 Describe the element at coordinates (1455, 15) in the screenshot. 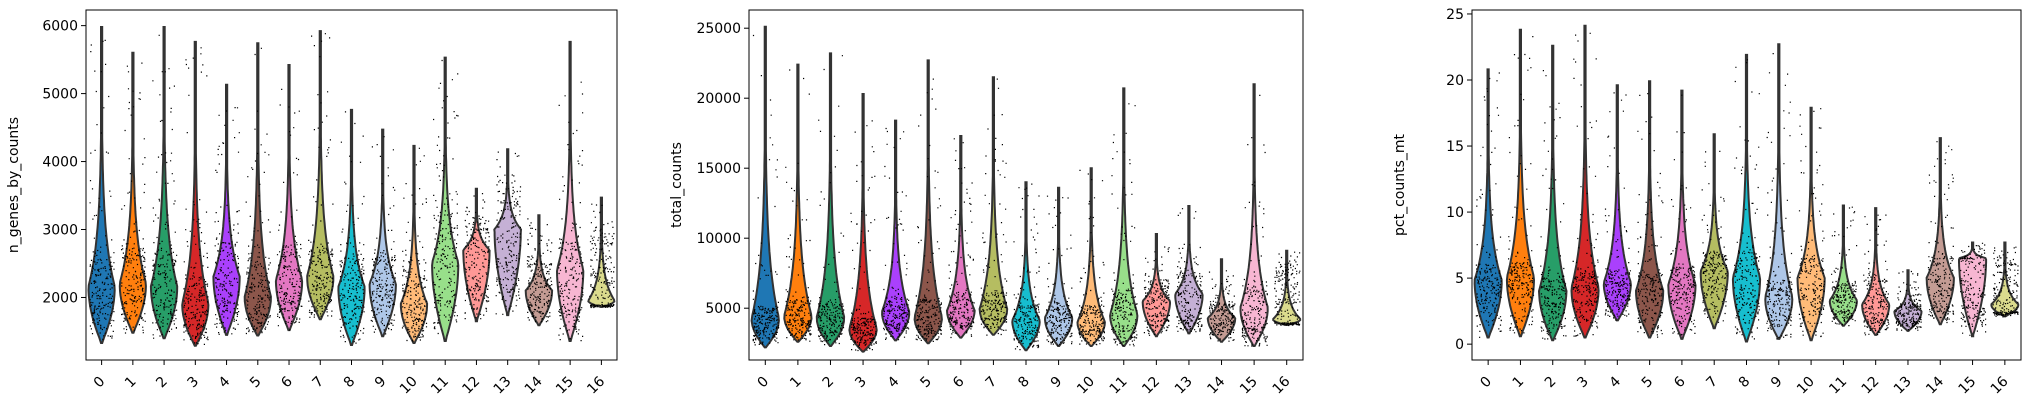

I see `y-tick-label: 25` at that location.